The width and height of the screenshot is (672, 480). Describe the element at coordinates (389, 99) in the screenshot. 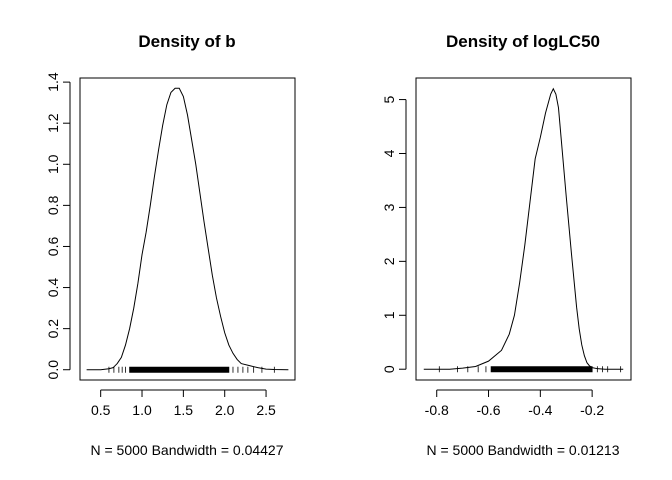

I see `y-tick-label: 5` at that location.